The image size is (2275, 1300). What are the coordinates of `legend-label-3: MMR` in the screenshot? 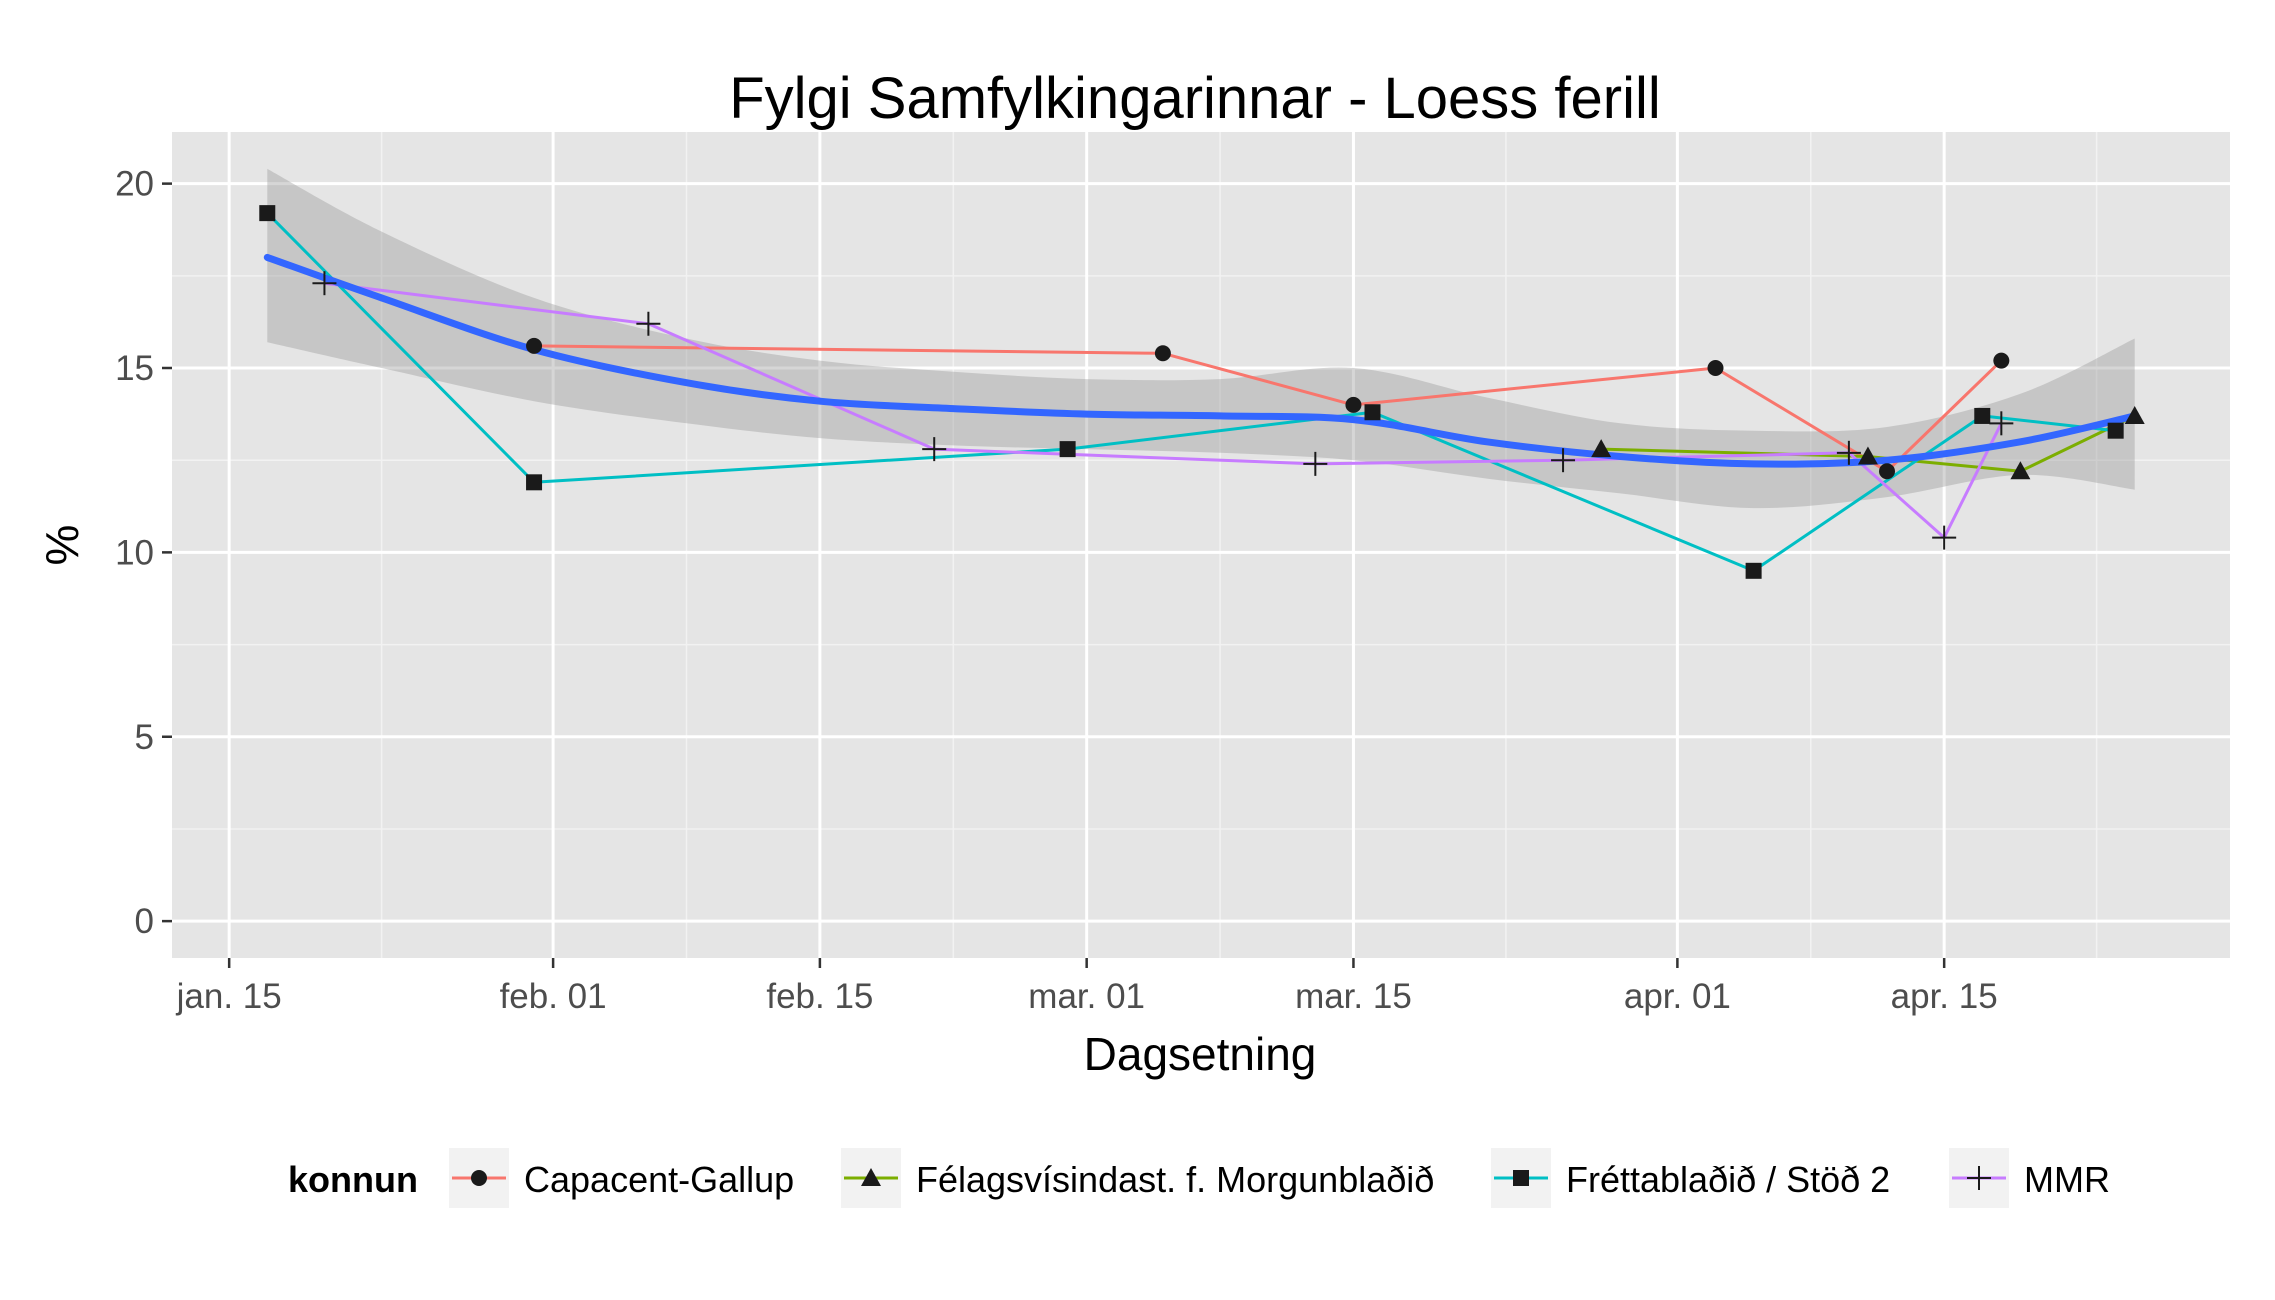 It's located at (2067, 1179).